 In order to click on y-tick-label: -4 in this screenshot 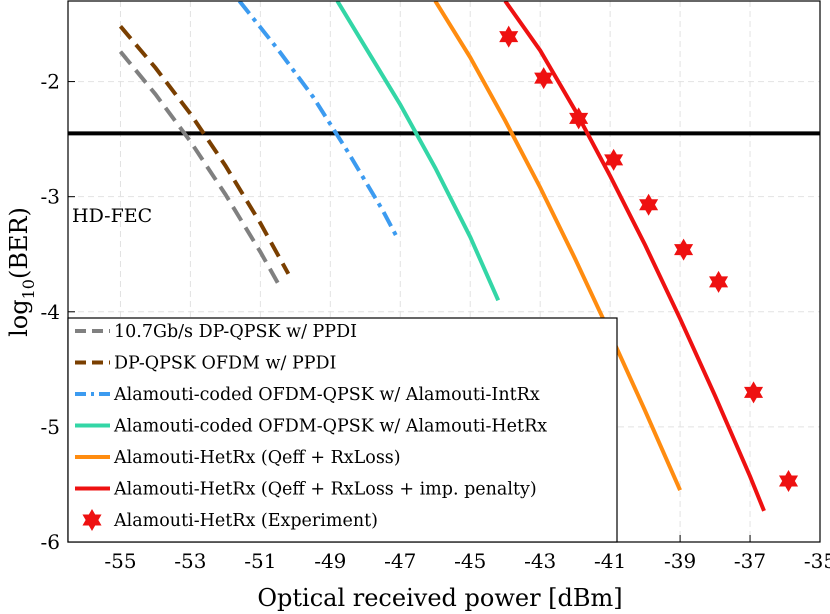, I will do `click(50, 312)`.